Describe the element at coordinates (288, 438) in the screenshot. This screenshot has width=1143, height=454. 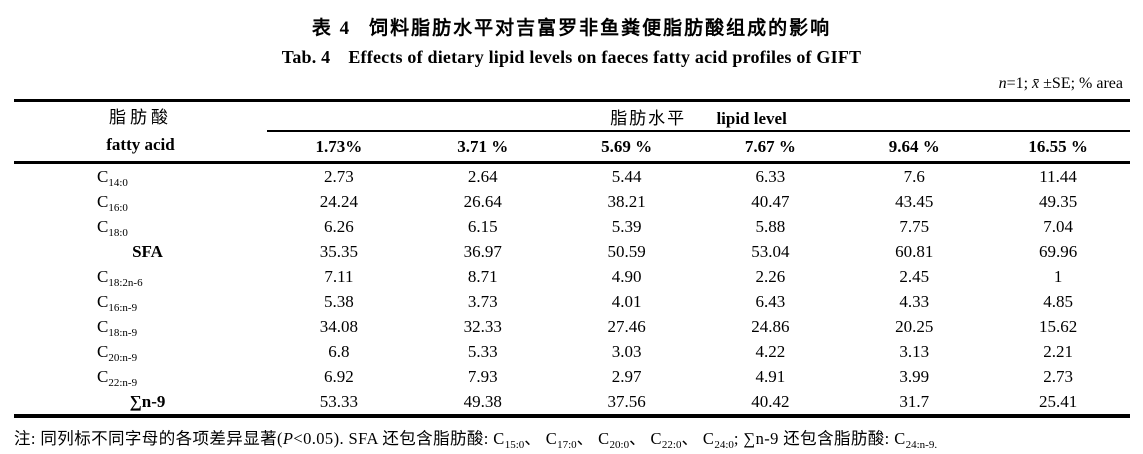
I see `footnote-fragment: P` at that location.